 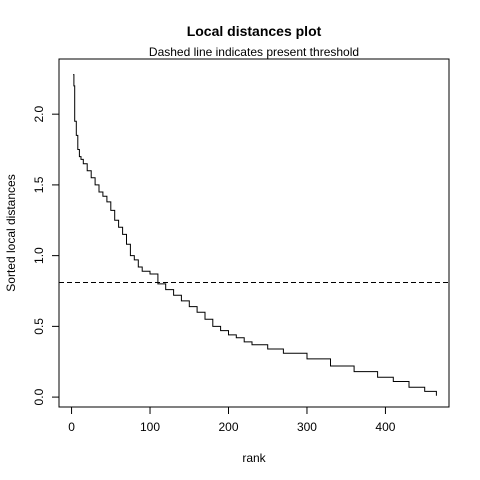 What do you see at coordinates (385, 427) in the screenshot?
I see `x-tick-label: 400` at bounding box center [385, 427].